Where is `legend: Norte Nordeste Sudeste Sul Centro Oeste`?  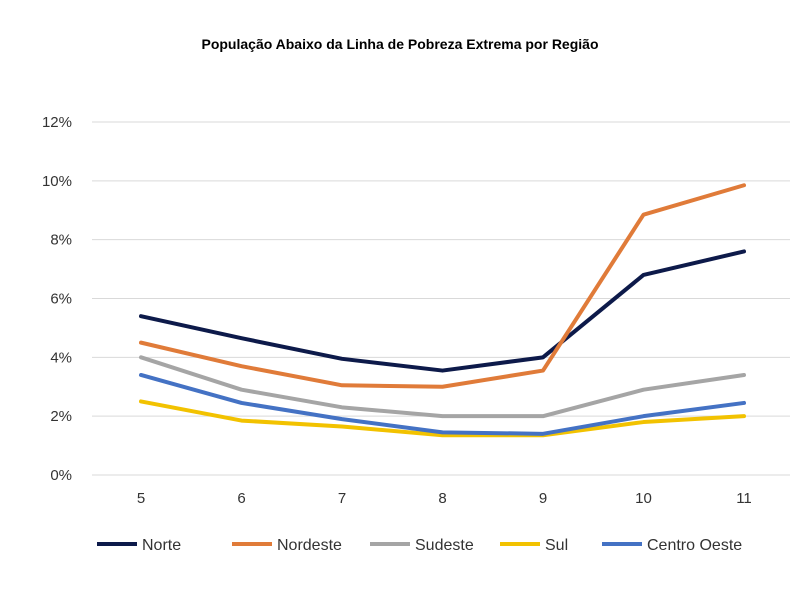
legend: Norte Nordeste Sudeste Sul Centro Oeste is located at coordinates (419, 545).